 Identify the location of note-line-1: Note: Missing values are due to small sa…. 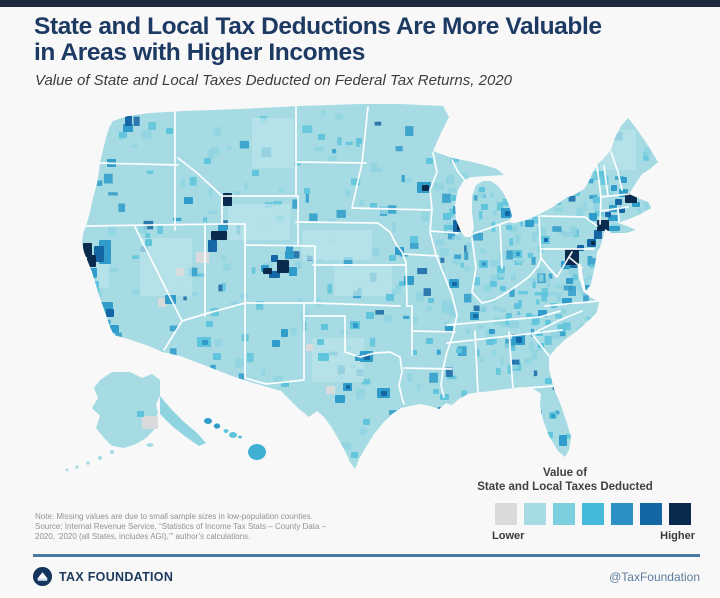
(174, 516).